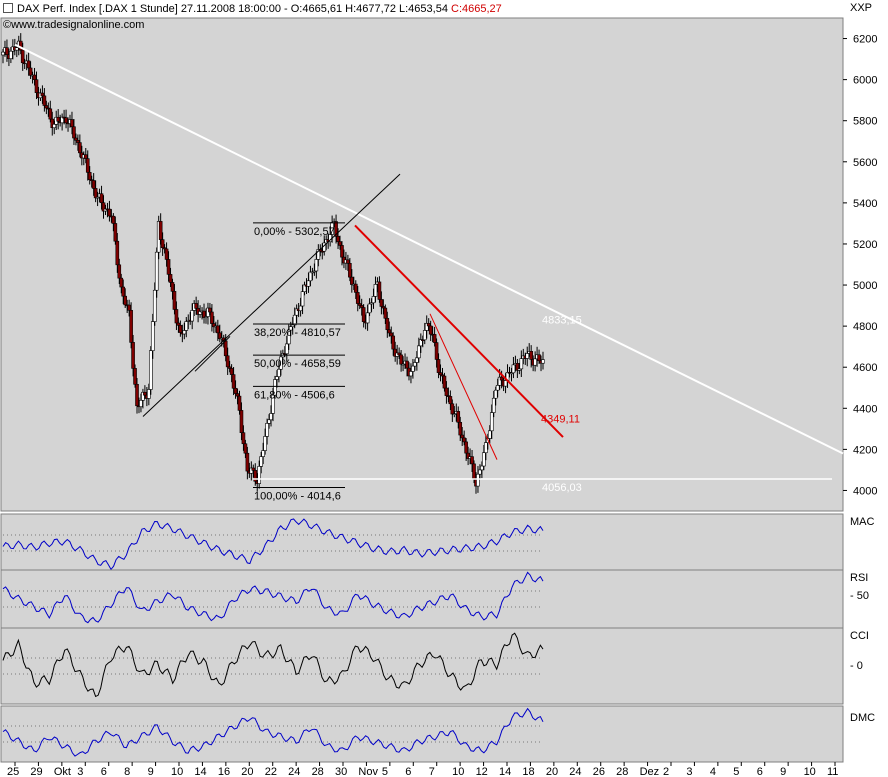 The image size is (888, 777). Describe the element at coordinates (783, 771) in the screenshot. I see `x-tick-label: 9` at that location.